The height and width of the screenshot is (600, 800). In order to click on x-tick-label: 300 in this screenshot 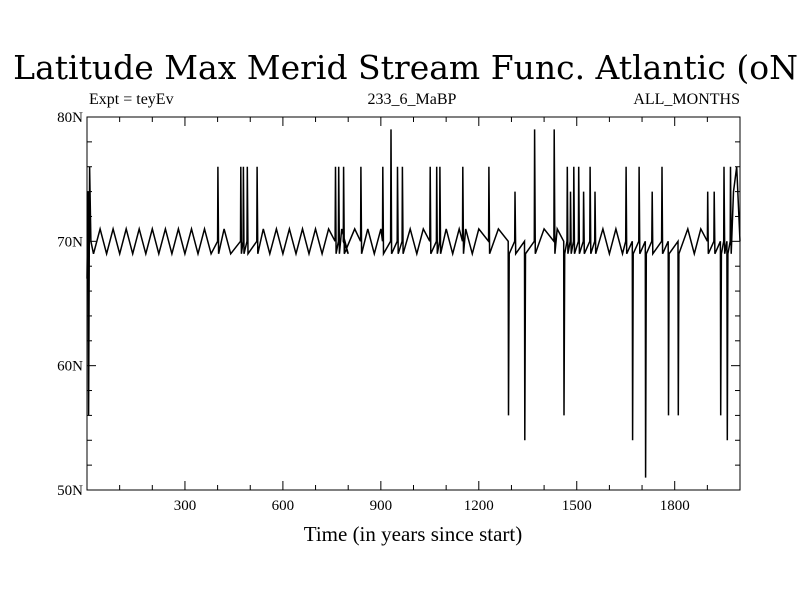, I will do `click(185, 506)`.